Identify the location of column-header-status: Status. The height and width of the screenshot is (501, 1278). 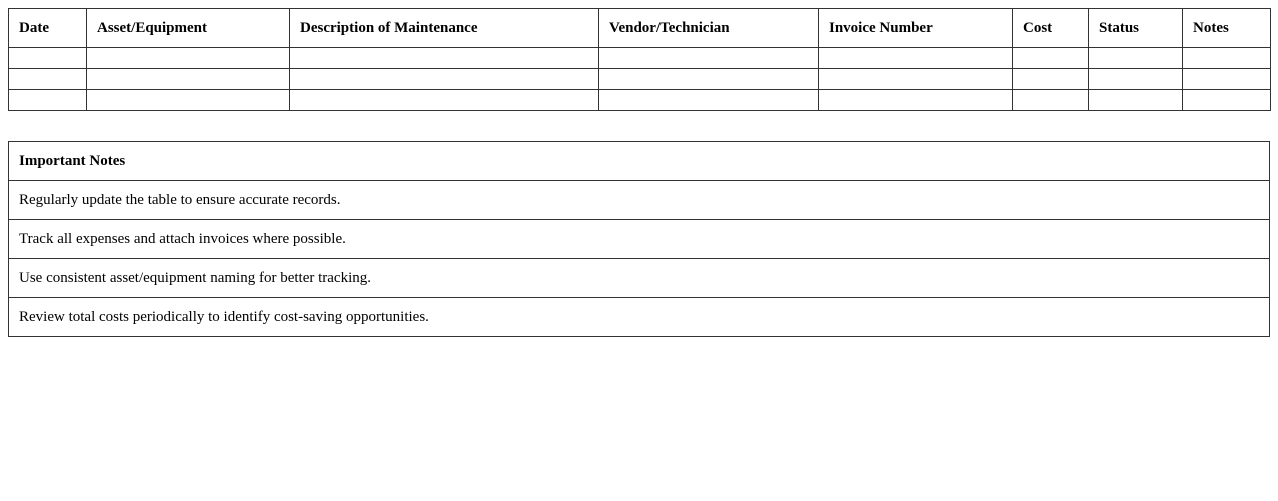
(1135, 28).